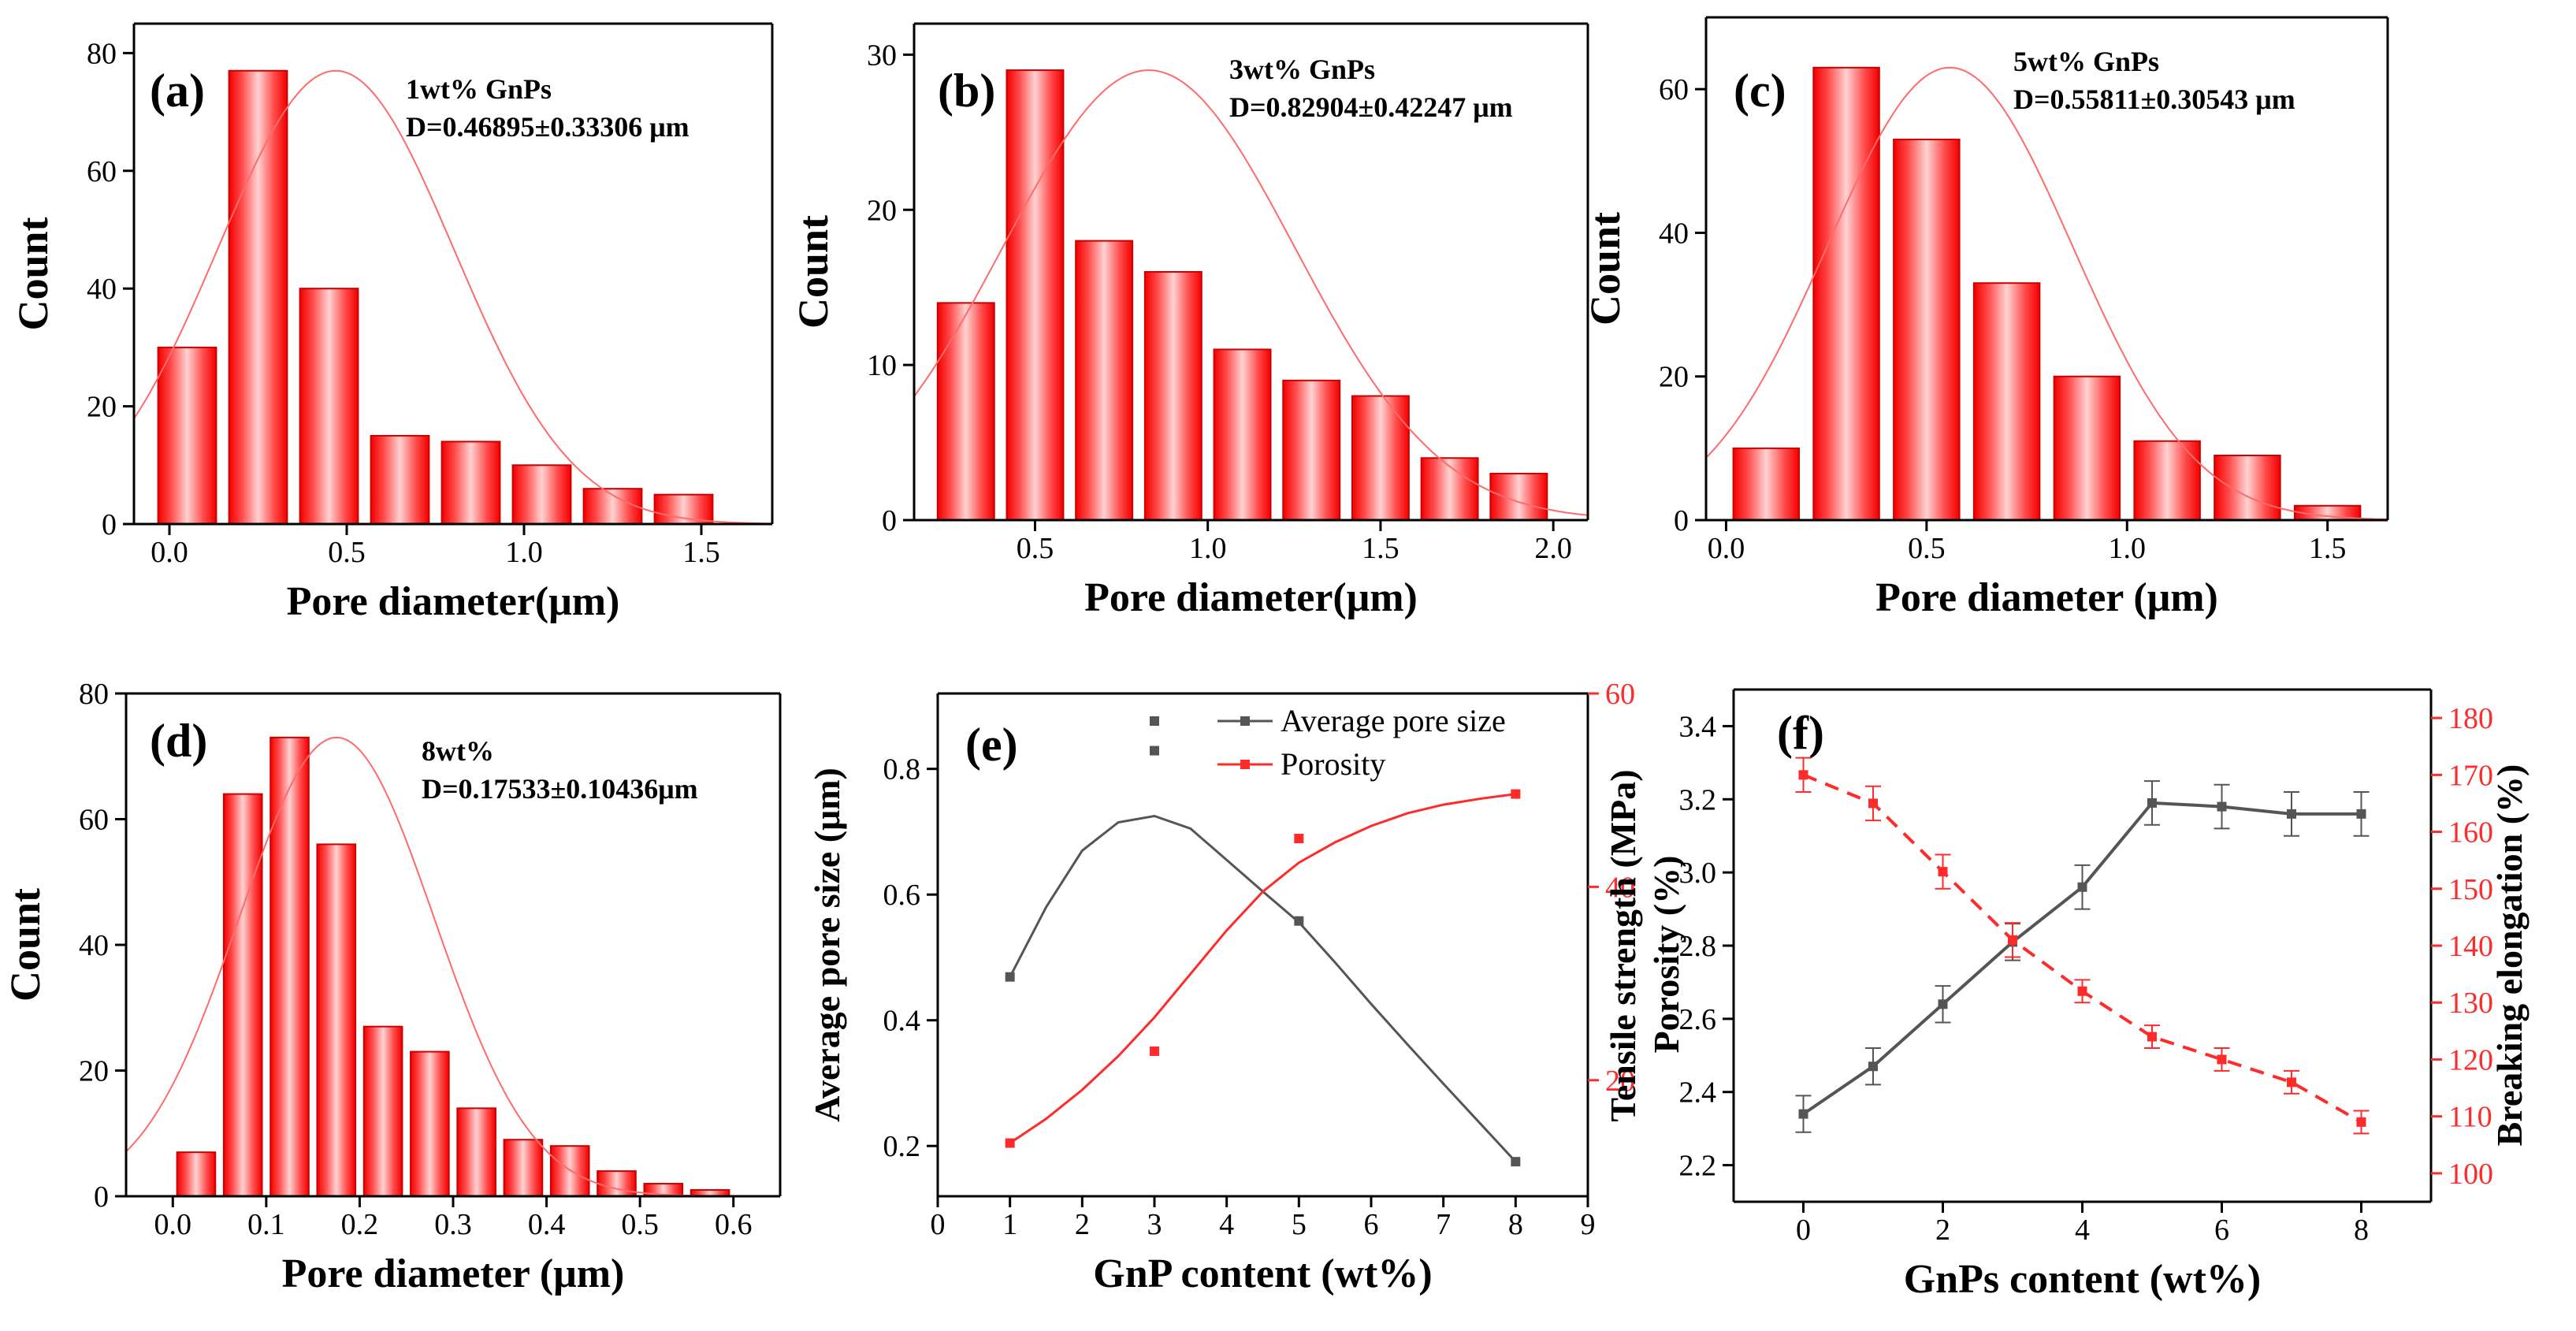 The width and height of the screenshot is (2576, 1331). Describe the element at coordinates (360, 1225) in the screenshot. I see `x-tick-label: 0.2` at that location.